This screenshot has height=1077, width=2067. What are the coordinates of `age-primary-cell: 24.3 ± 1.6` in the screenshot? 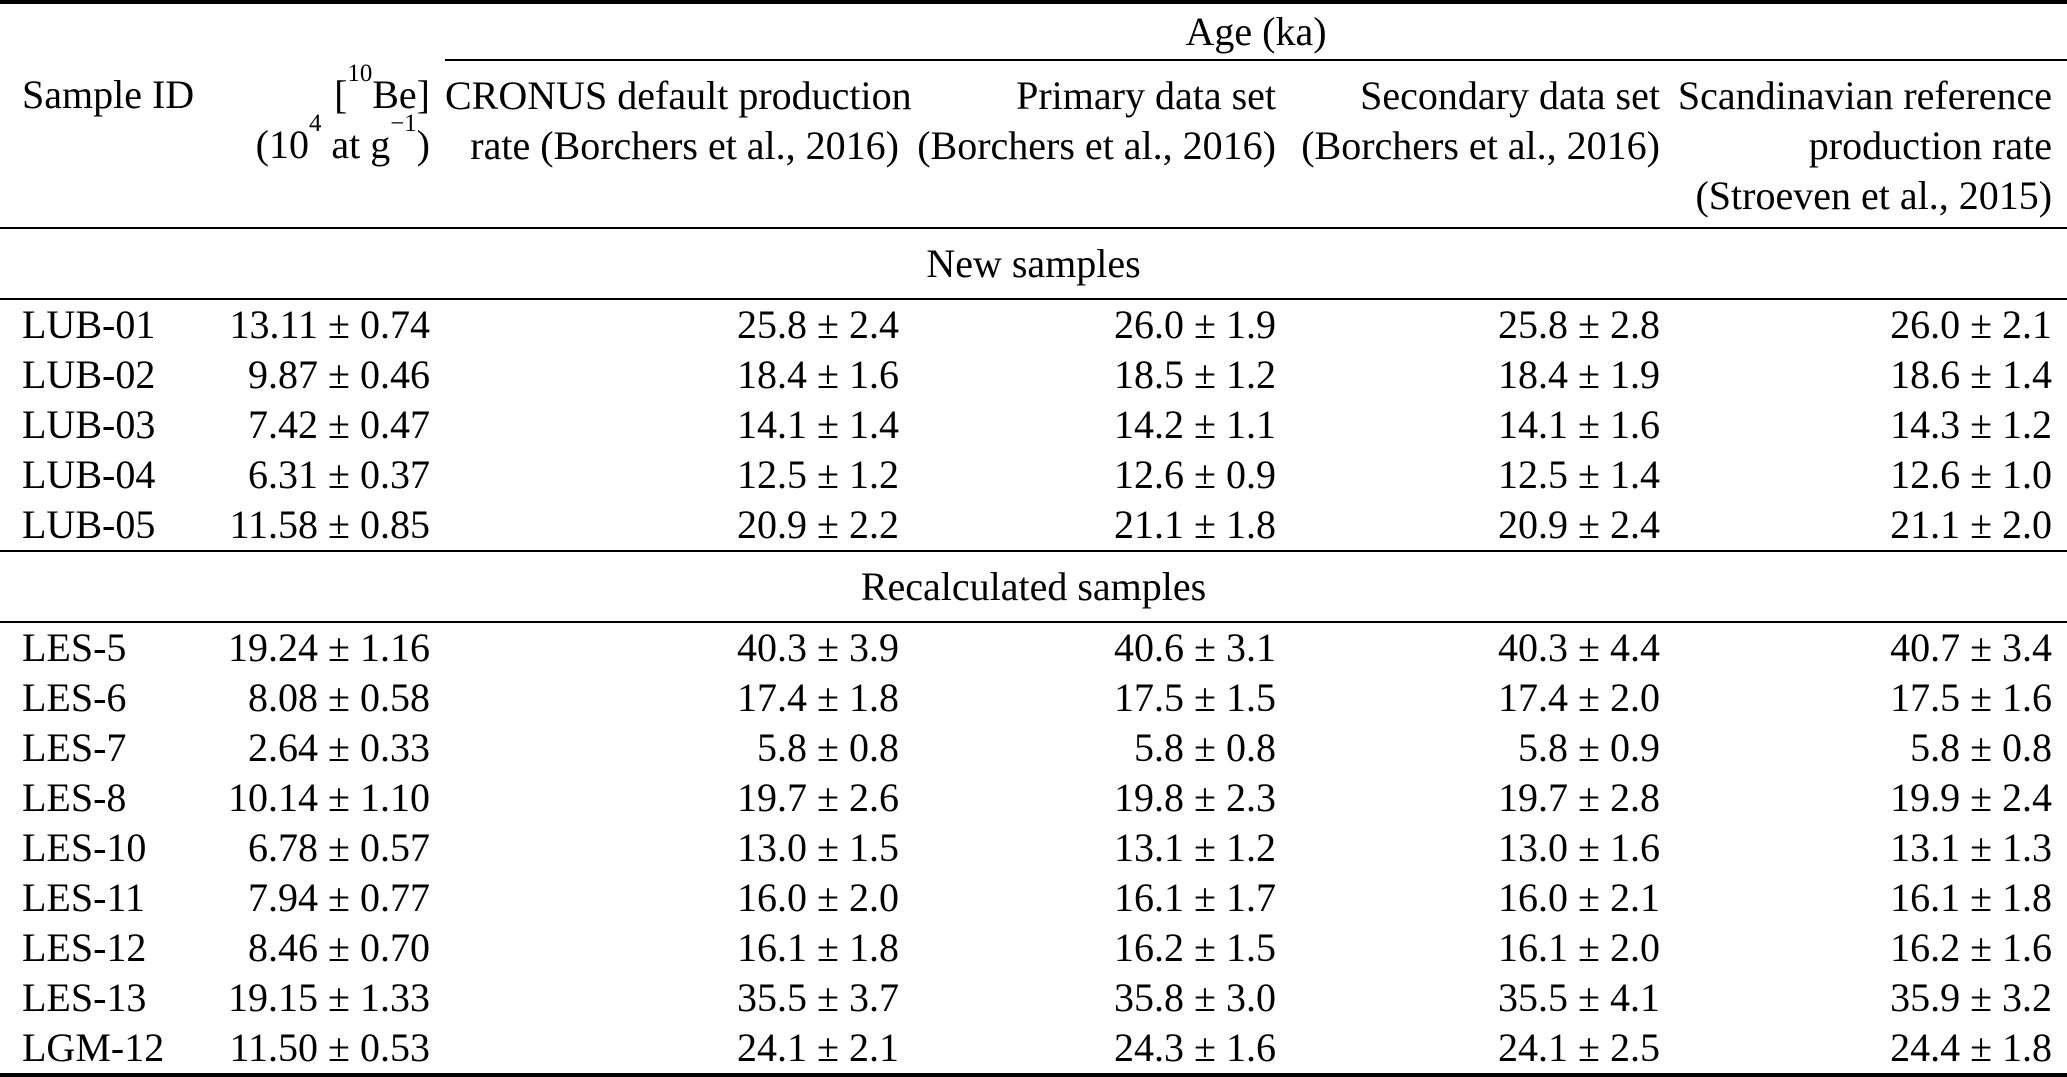 It's located at (1195, 1047).